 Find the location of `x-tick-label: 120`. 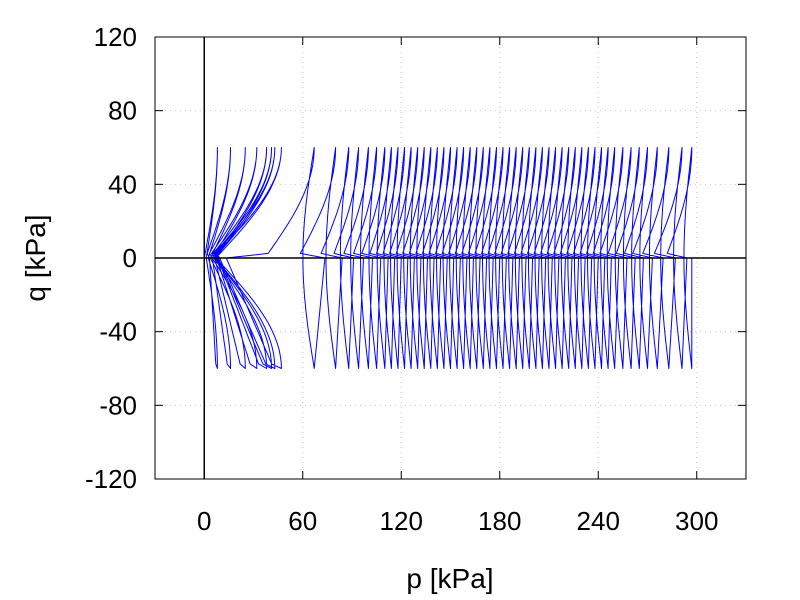

x-tick-label: 120 is located at coordinates (401, 521).